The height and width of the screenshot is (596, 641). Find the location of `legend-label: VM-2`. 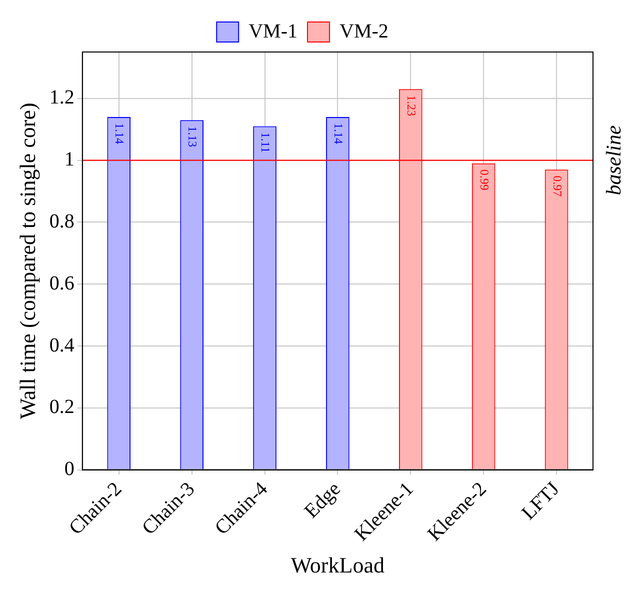

legend-label: VM-2 is located at coordinates (364, 31).